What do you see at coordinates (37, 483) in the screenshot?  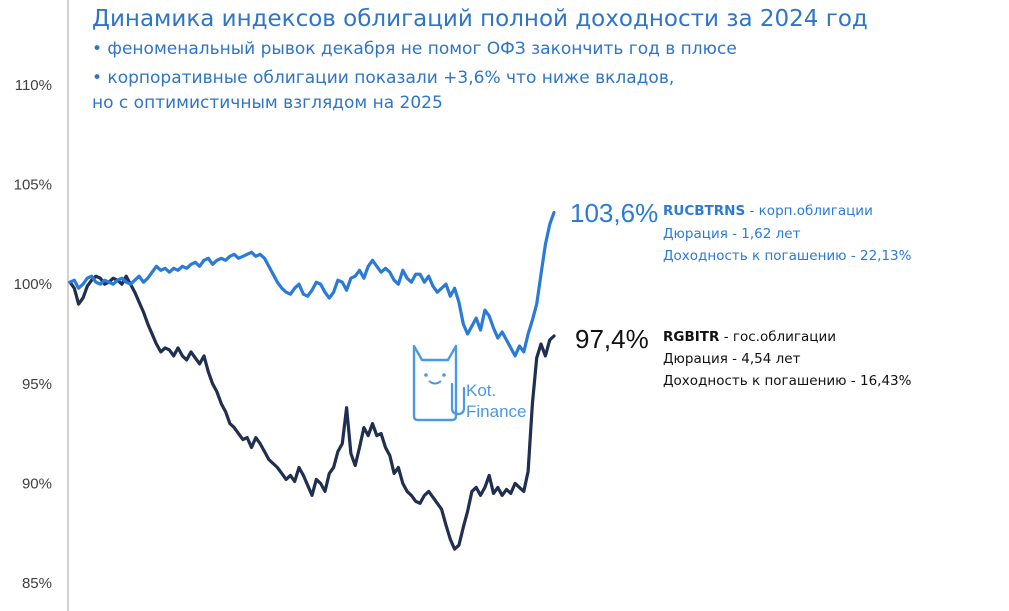 I see `y-tick-label: 90%` at bounding box center [37, 483].